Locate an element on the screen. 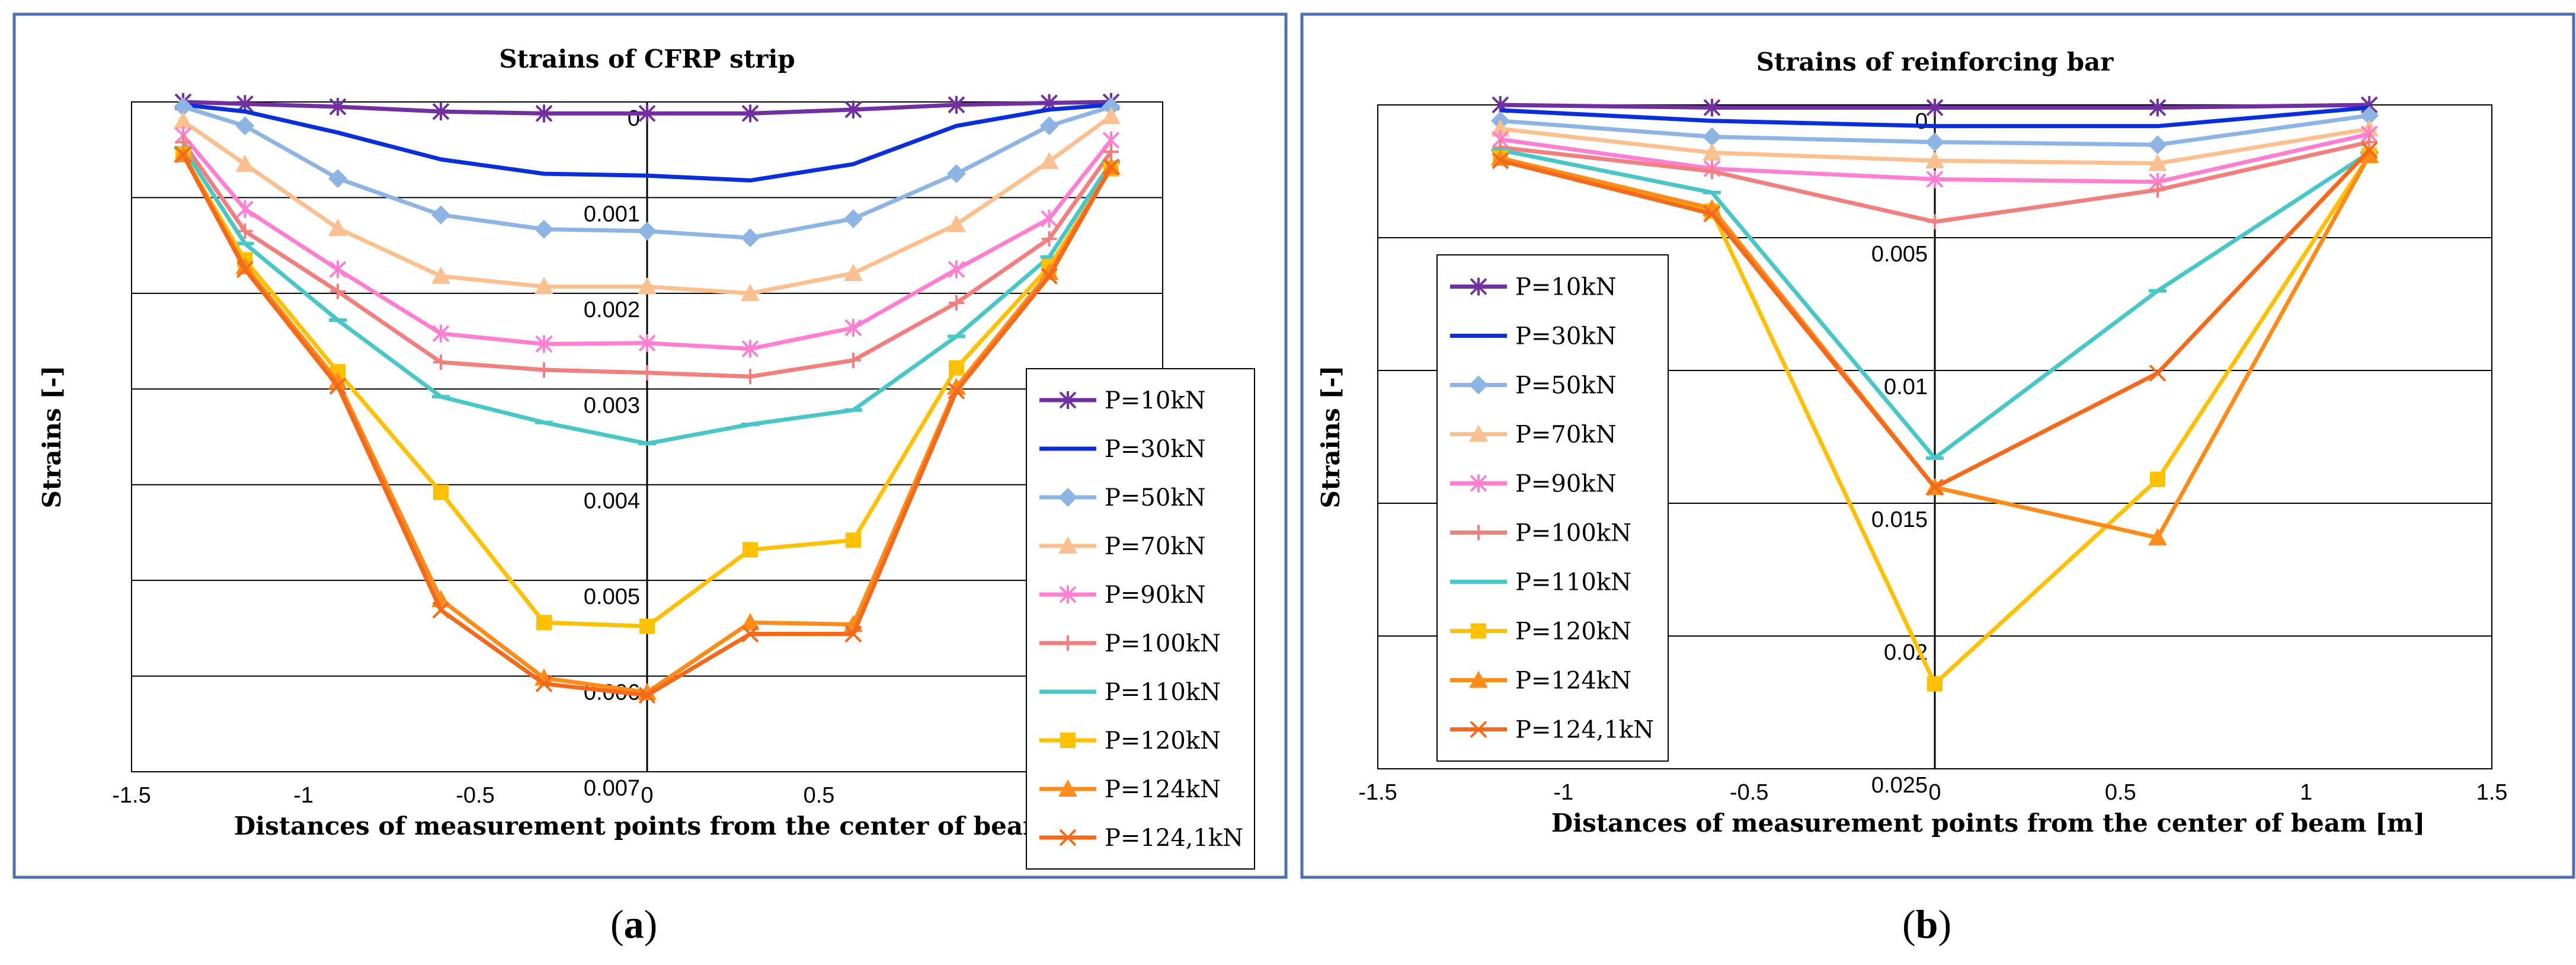  chart-a-series-p-50kn is located at coordinates (647, 172).